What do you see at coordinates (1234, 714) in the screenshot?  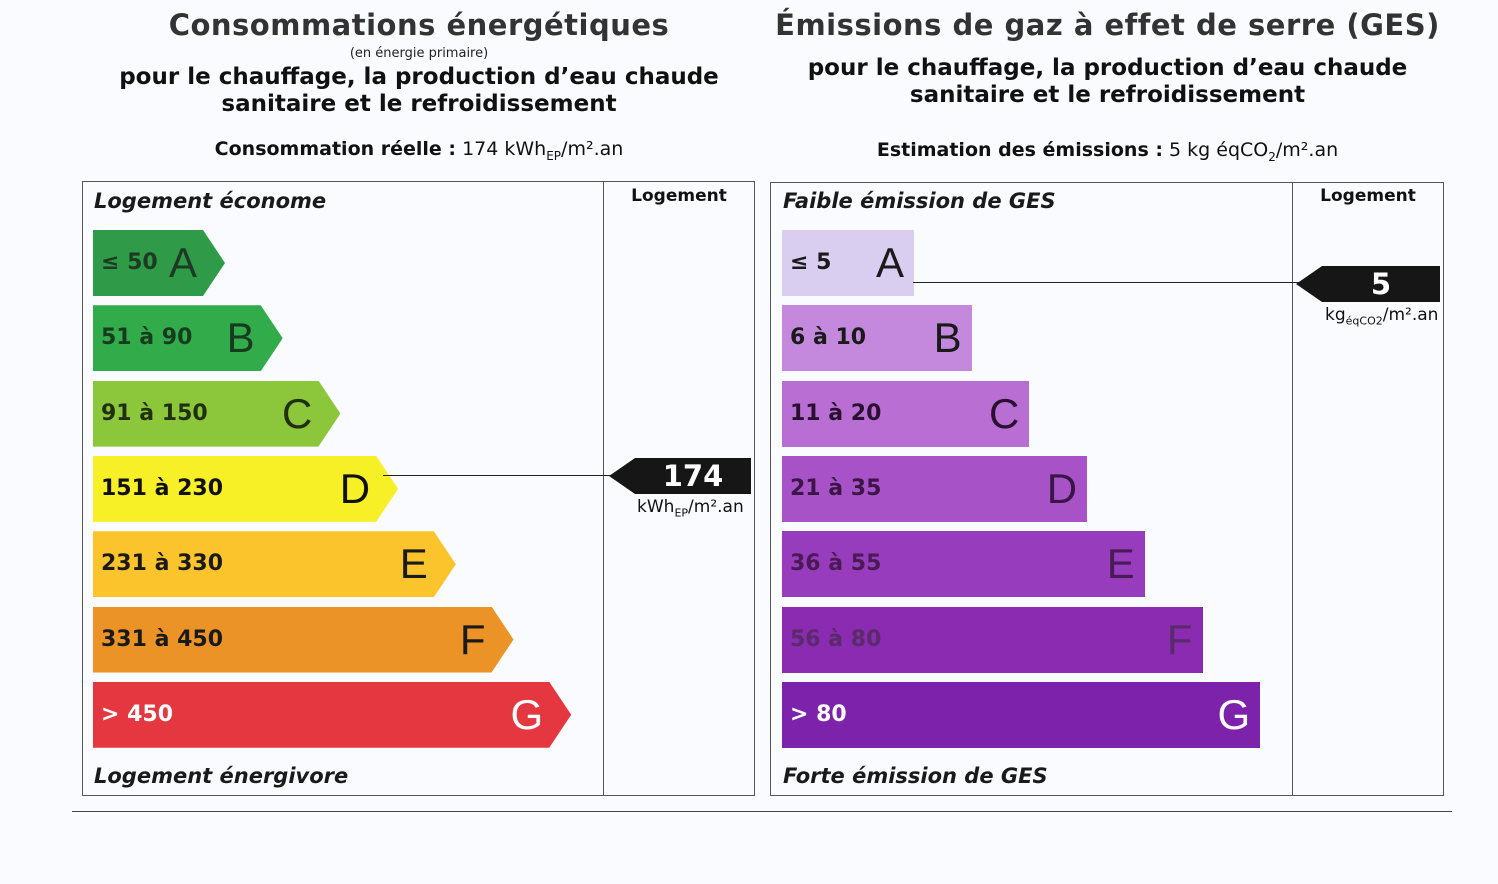 I see `ges-class-g-letter: G` at bounding box center [1234, 714].